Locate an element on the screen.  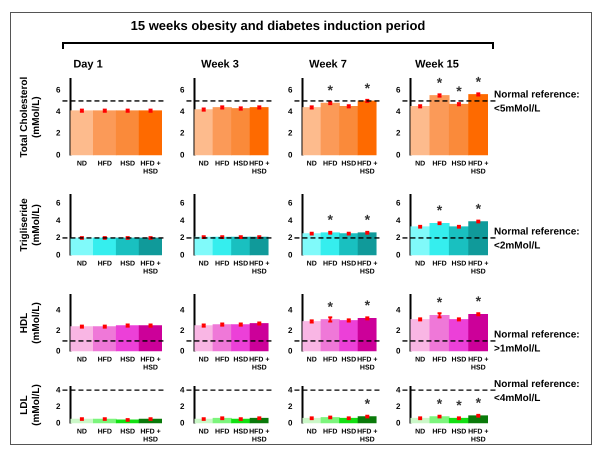
ref-line-label: Normal reference: <5mMol/L is located at coordinates (537, 102).